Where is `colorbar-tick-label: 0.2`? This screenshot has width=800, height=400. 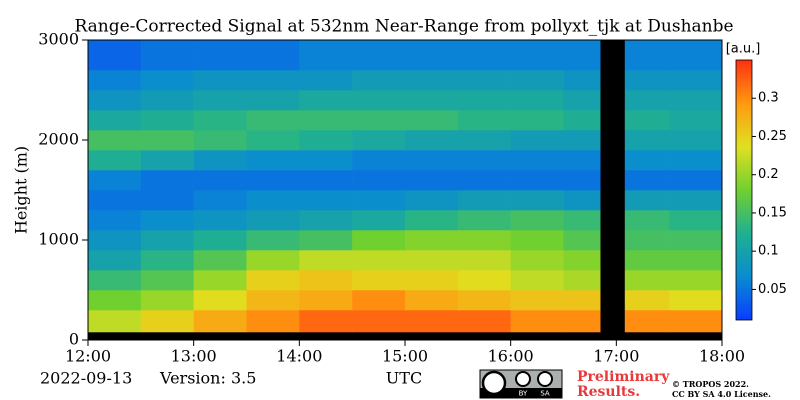
colorbar-tick-label: 0.2 is located at coordinates (768, 174).